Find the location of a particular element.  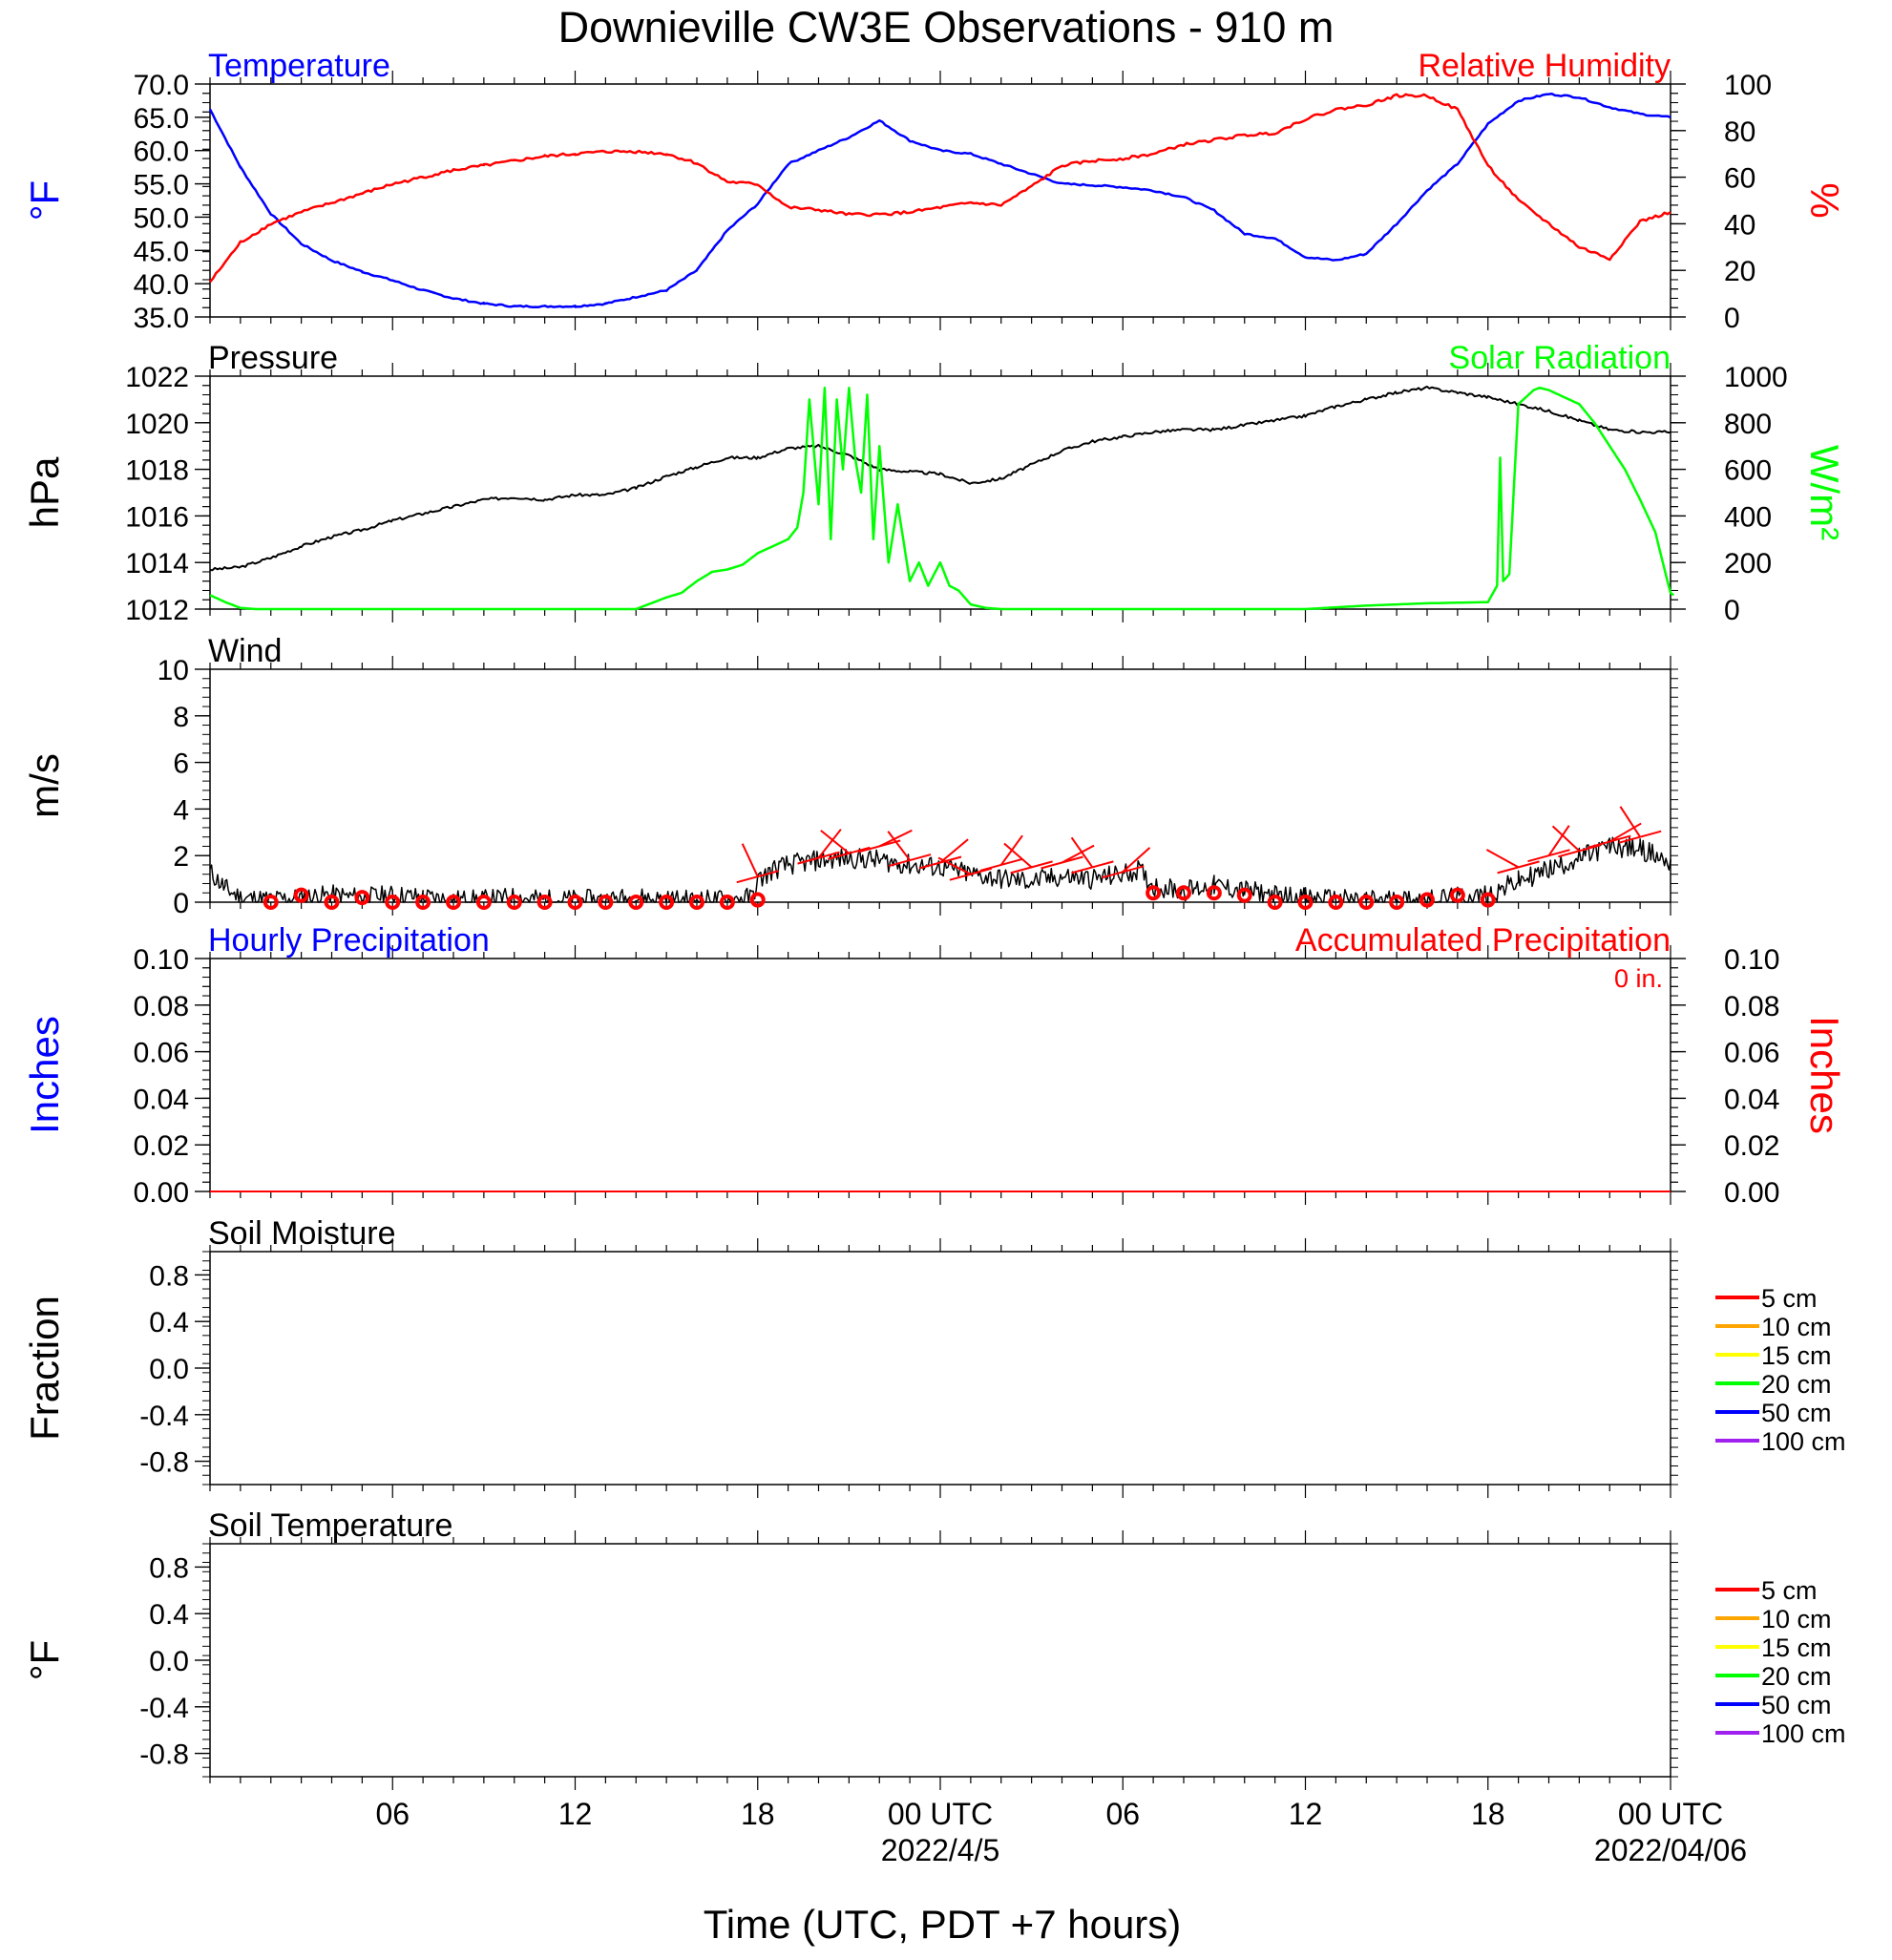

soil_temperature-frame is located at coordinates (940, 1660).